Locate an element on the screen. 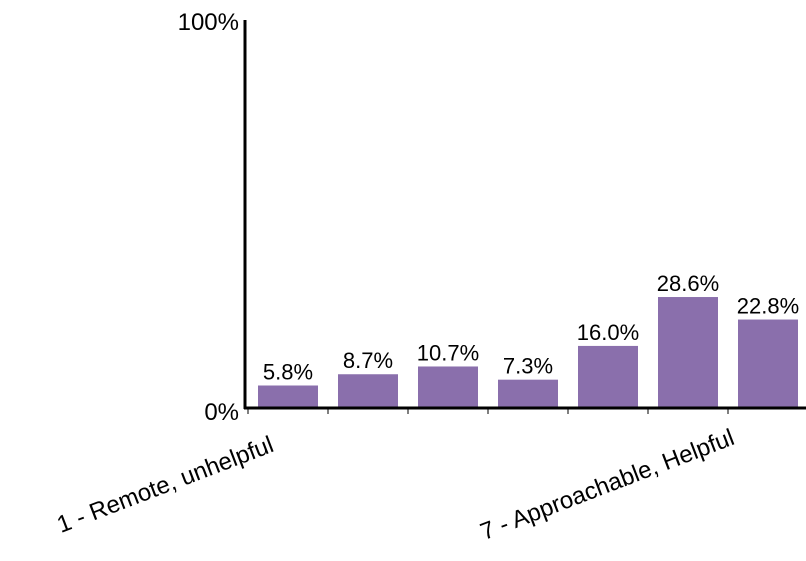 The height and width of the screenshot is (561, 806). data-label-2: 8.7% is located at coordinates (368, 360).